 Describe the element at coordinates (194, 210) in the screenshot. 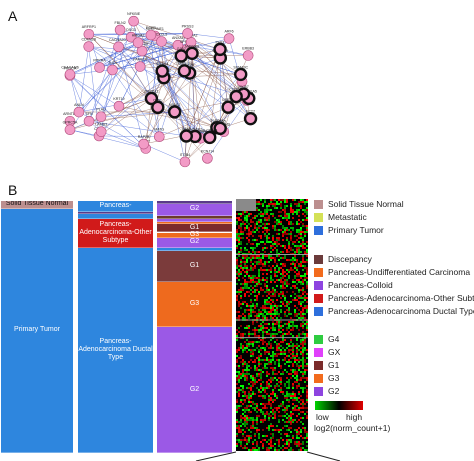

I see `bar-segment: G2` at that location.